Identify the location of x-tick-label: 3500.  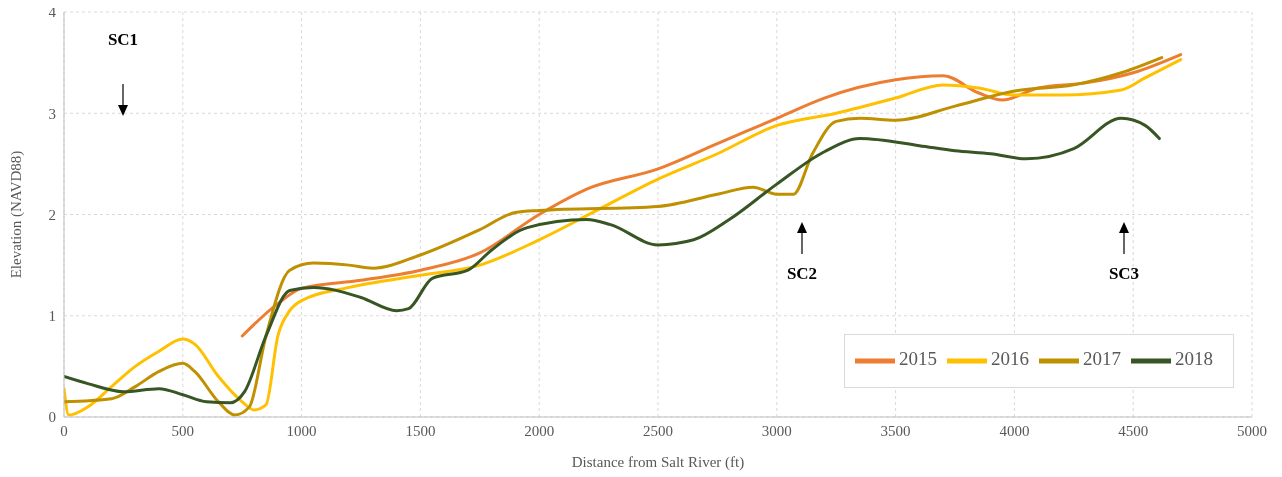
(895, 430).